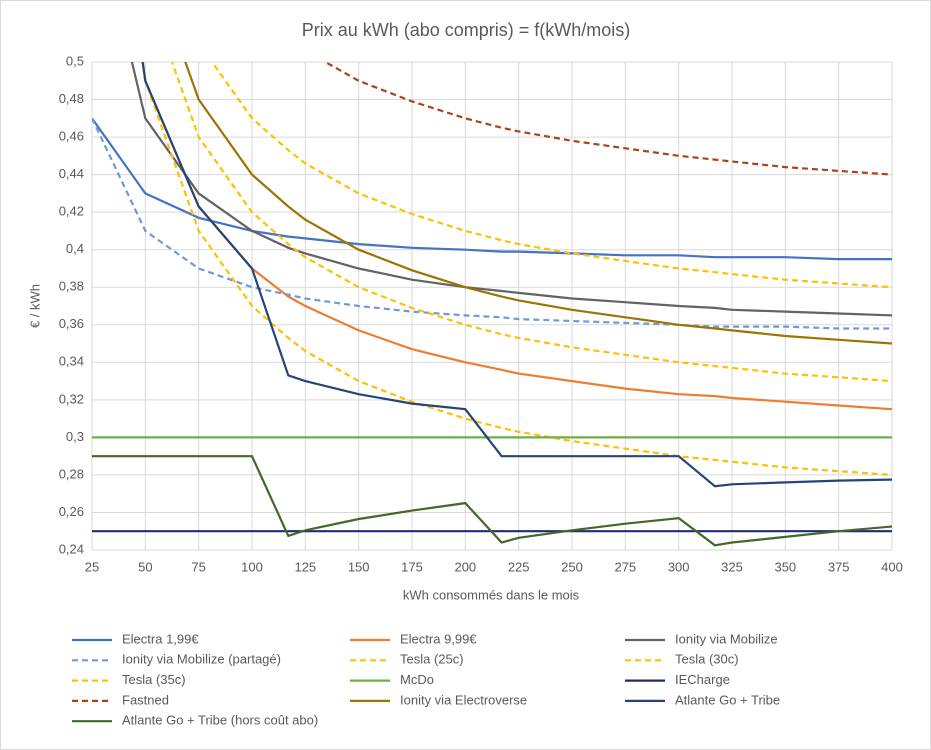 This screenshot has width=931, height=750. I want to click on legend-label: Ionity via Mobilize (partagé), so click(201, 659).